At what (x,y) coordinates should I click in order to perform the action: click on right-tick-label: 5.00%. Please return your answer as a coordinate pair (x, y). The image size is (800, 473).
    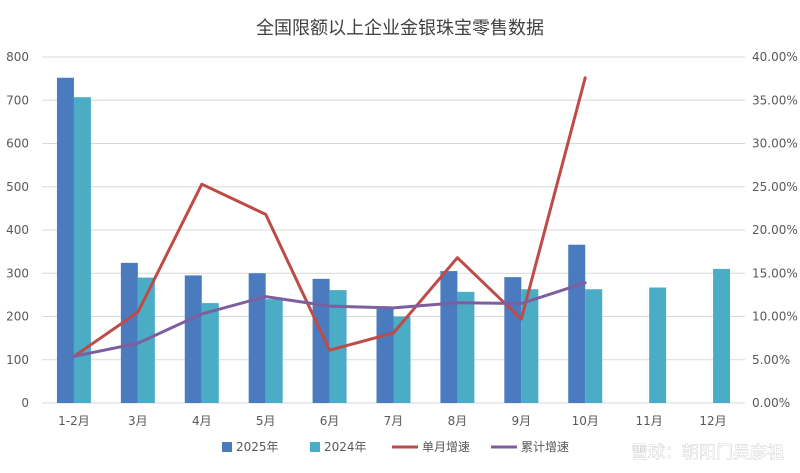
    Looking at the image, I should click on (771, 360).